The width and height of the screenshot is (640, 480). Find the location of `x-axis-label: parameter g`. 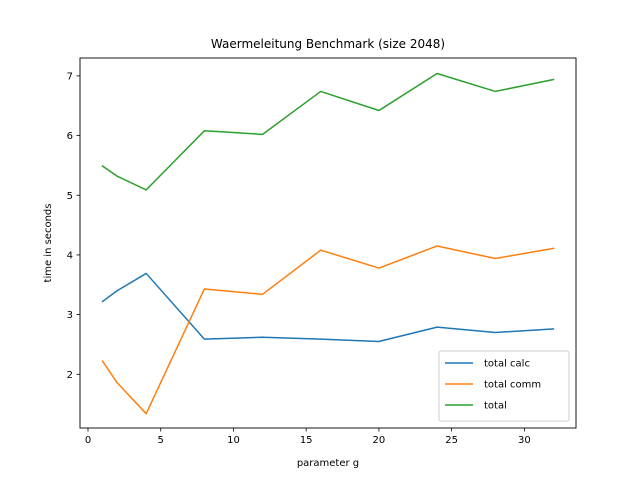

x-axis-label: parameter g is located at coordinates (328, 463).